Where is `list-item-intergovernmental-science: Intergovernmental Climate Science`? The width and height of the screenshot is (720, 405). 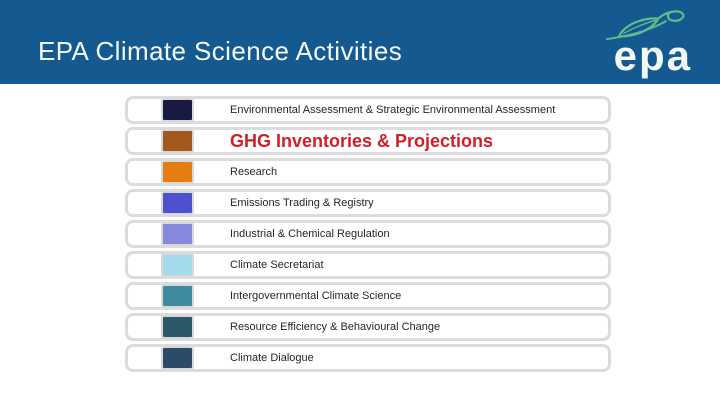
list-item-intergovernmental-science: Intergovernmental Climate Science is located at coordinates (368, 296).